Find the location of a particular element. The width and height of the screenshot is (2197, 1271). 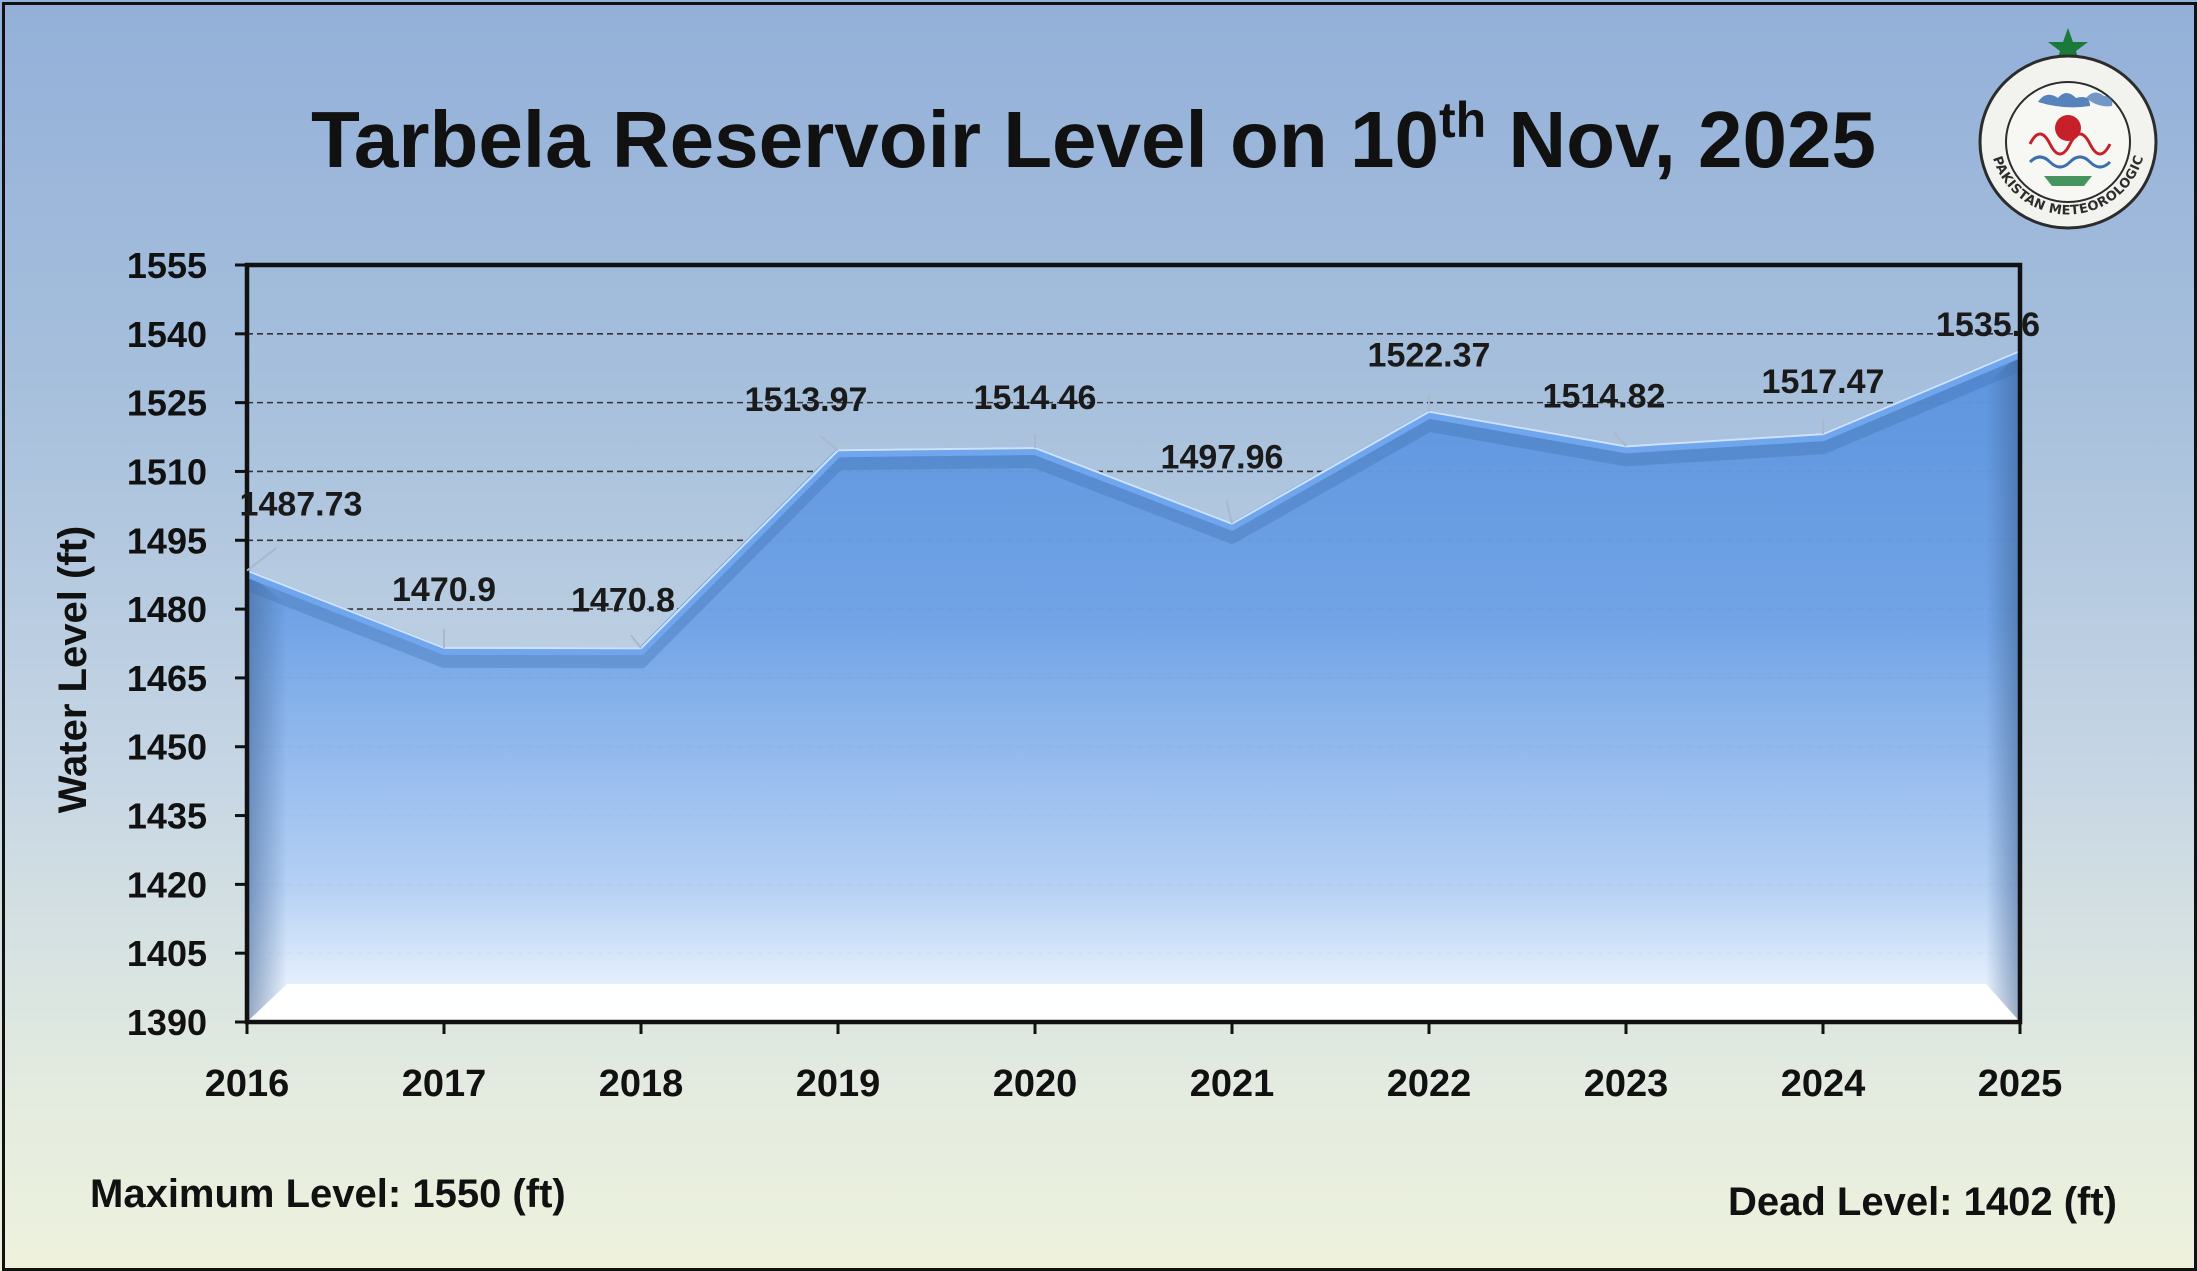

y-tick-label: 1405 is located at coordinates (167, 953).